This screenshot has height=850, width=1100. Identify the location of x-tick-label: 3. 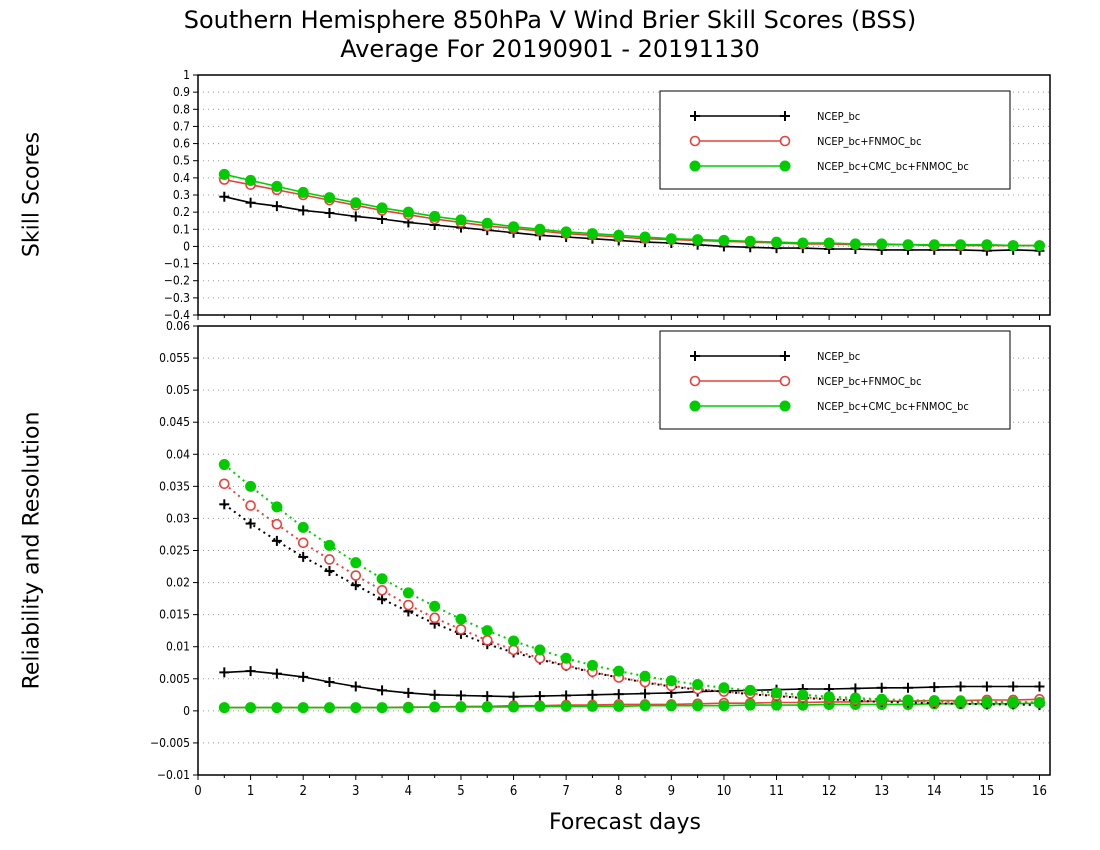
(355, 791).